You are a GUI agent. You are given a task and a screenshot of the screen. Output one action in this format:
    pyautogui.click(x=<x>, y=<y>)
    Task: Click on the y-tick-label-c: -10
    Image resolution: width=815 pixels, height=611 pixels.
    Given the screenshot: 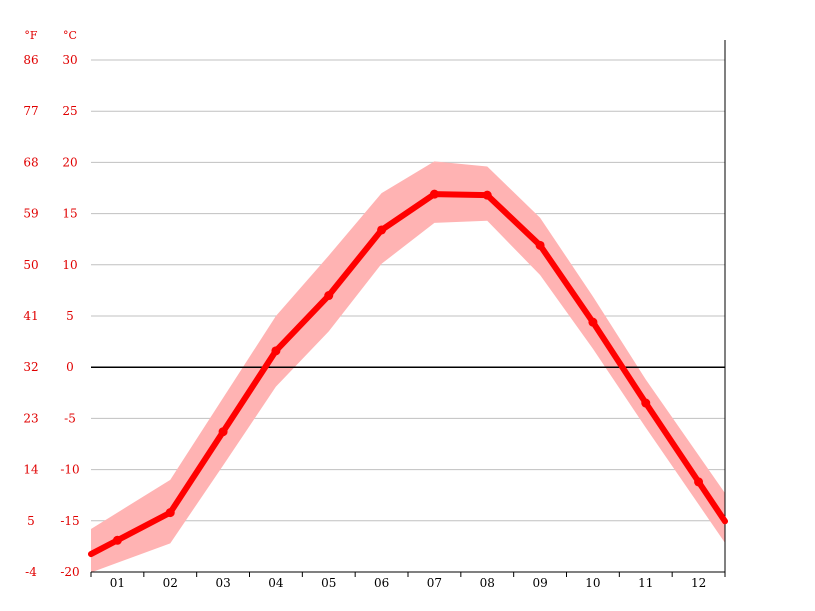 What is the action you would take?
    pyautogui.click(x=69, y=470)
    